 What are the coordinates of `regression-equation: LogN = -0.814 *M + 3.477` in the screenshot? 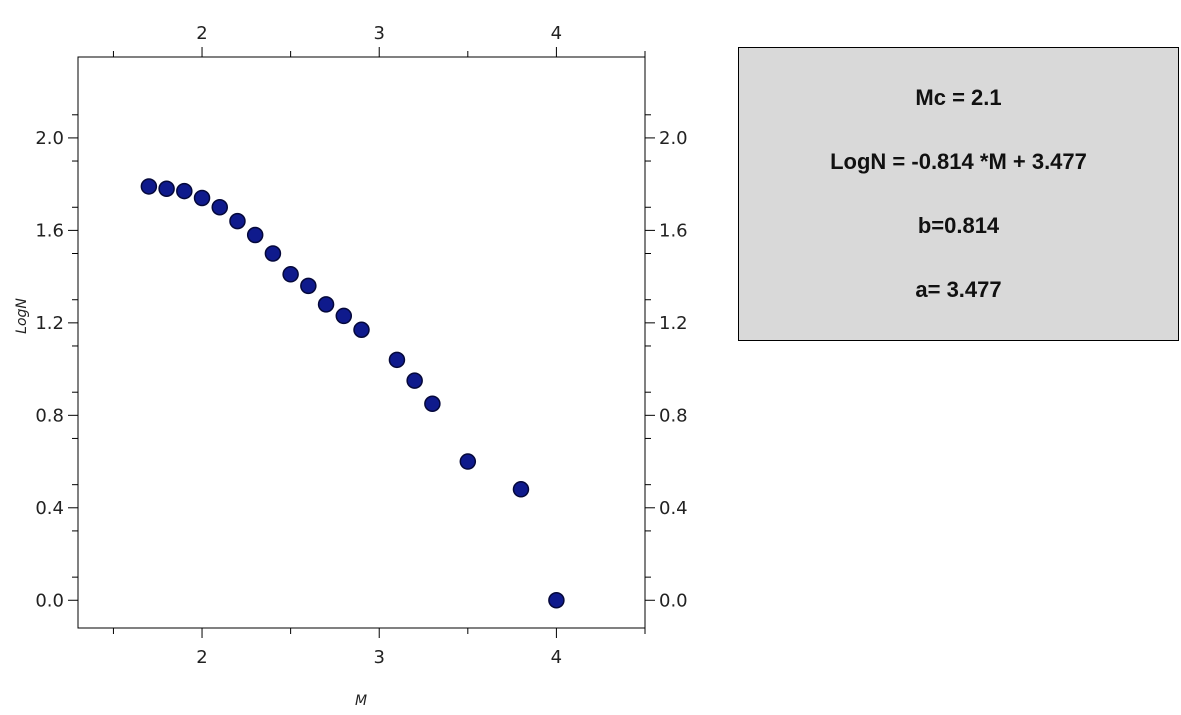 It's located at (958, 161).